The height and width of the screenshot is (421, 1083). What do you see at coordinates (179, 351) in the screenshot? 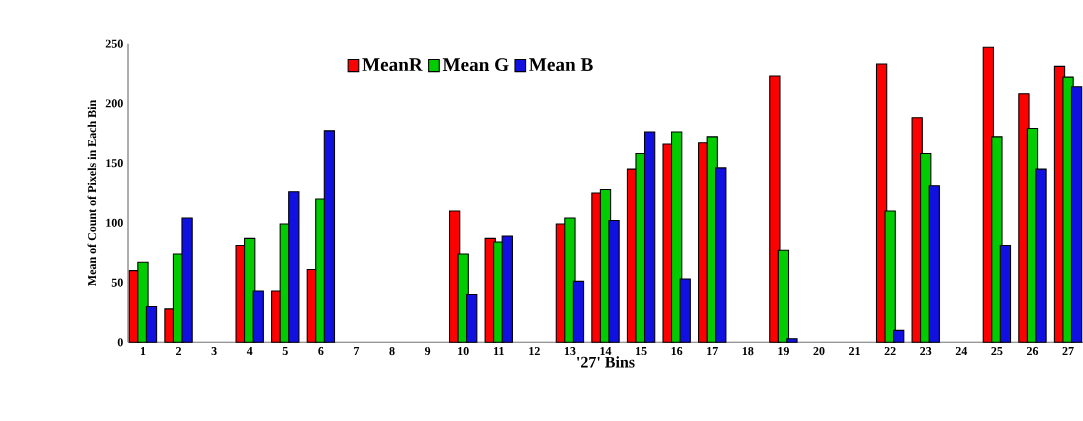
I see `x-tick-label: 2` at bounding box center [179, 351].